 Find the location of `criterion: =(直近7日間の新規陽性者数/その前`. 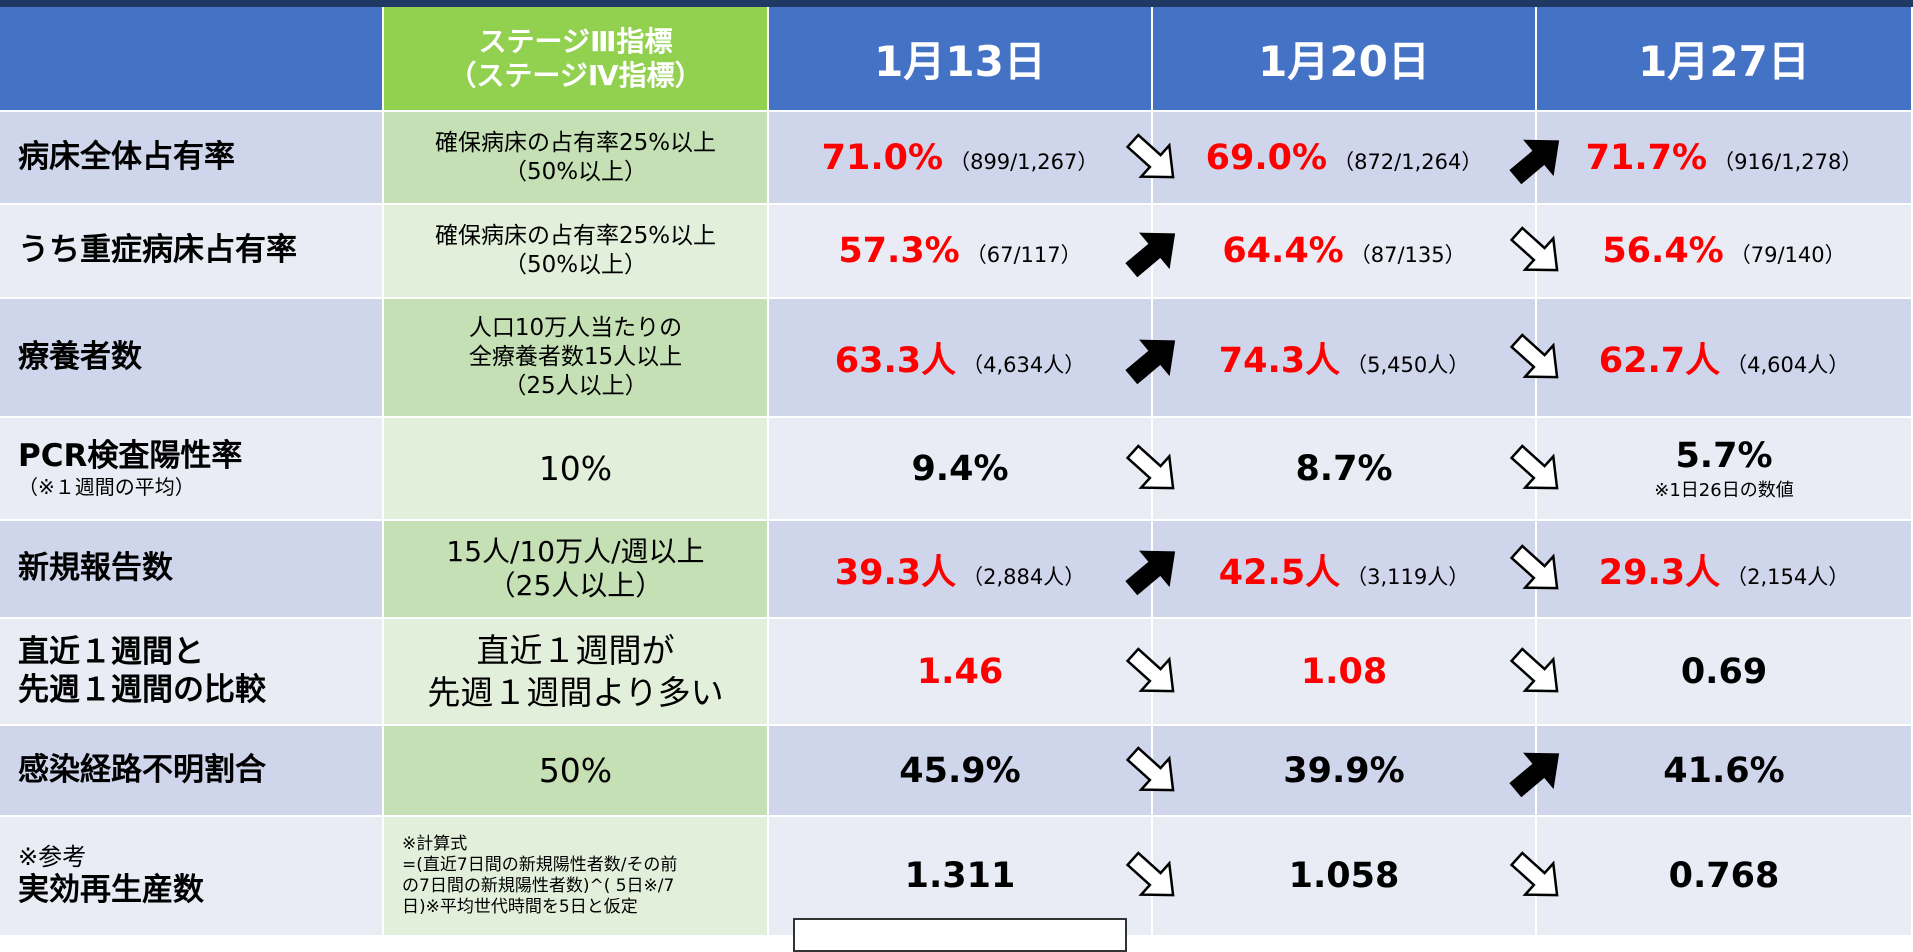

criterion: =(直近7日間の新規陽性者数/その前 is located at coordinates (540, 864).